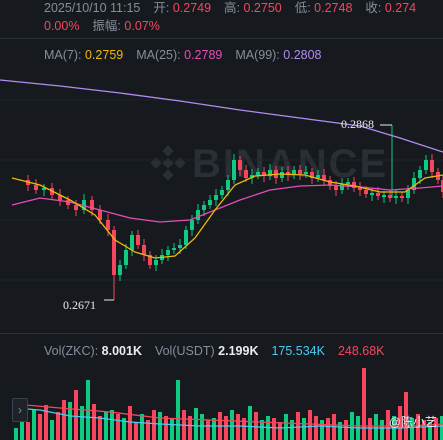 The height and width of the screenshot is (440, 443). Describe the element at coordinates (238, 351) in the screenshot. I see `vol-usdt-value: 2.199K` at that location.